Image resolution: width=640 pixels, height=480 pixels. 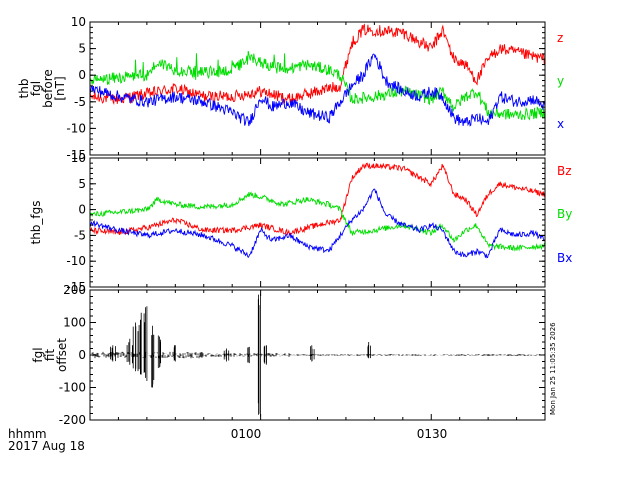 What do you see at coordinates (246, 434) in the screenshot?
I see `x-tick-label-0100: 0100` at bounding box center [246, 434].